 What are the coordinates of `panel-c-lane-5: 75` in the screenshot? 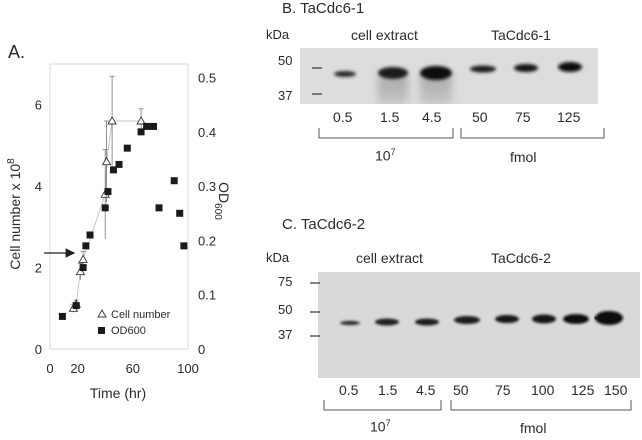 It's located at (503, 390).